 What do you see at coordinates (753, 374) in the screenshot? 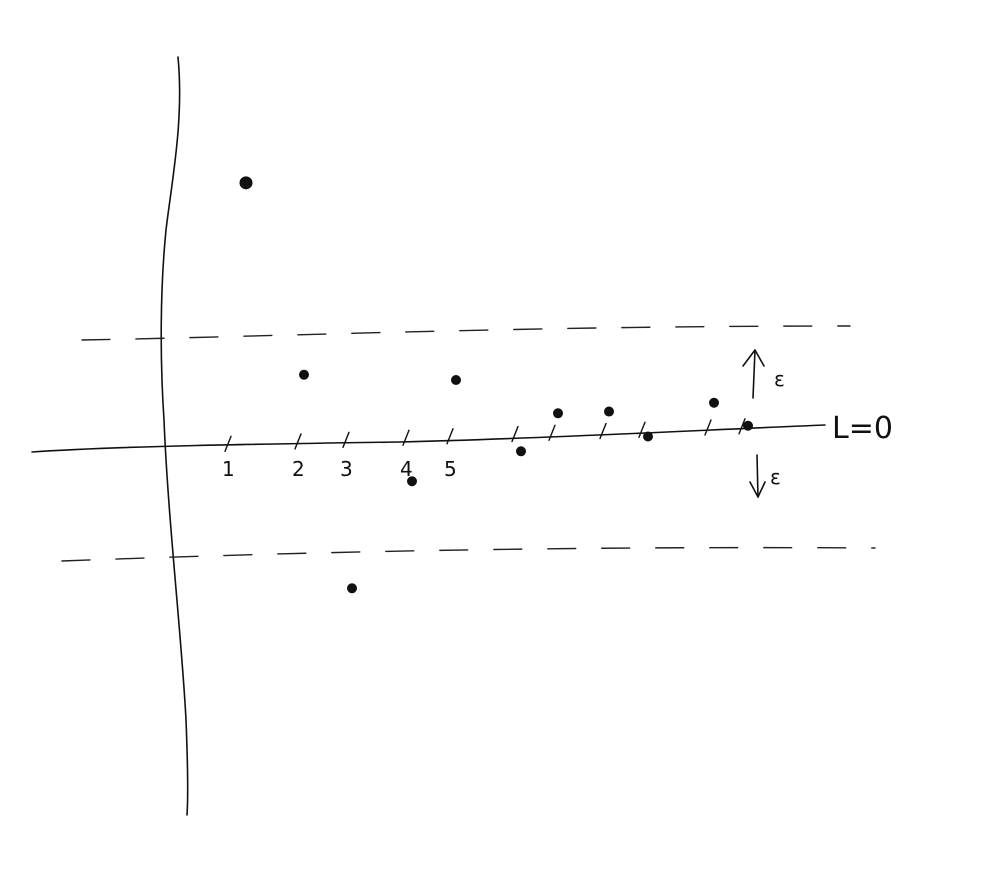
I see `upper-epsilon-arrow` at bounding box center [753, 374].